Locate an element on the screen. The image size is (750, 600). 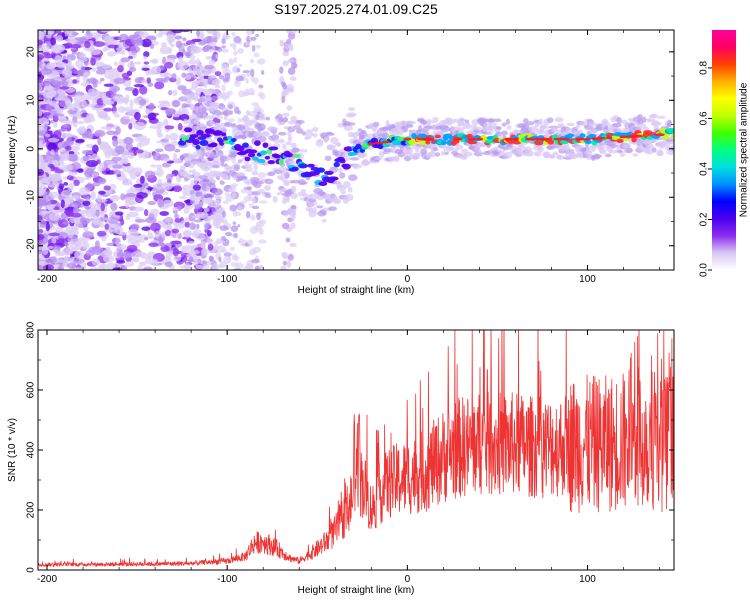
spectrogram-y-tick-label: 20 is located at coordinates (31, 52).